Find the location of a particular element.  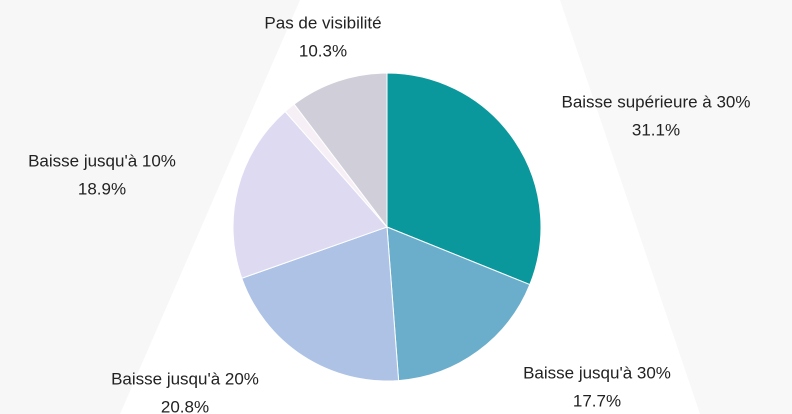

slice-label: Baisse jusqu'à 30% is located at coordinates (597, 372).